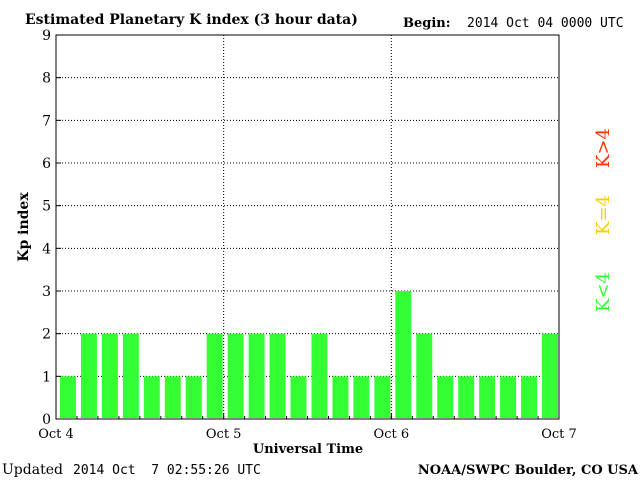  I want to click on x-tick-label: Oct 7, so click(559, 434).